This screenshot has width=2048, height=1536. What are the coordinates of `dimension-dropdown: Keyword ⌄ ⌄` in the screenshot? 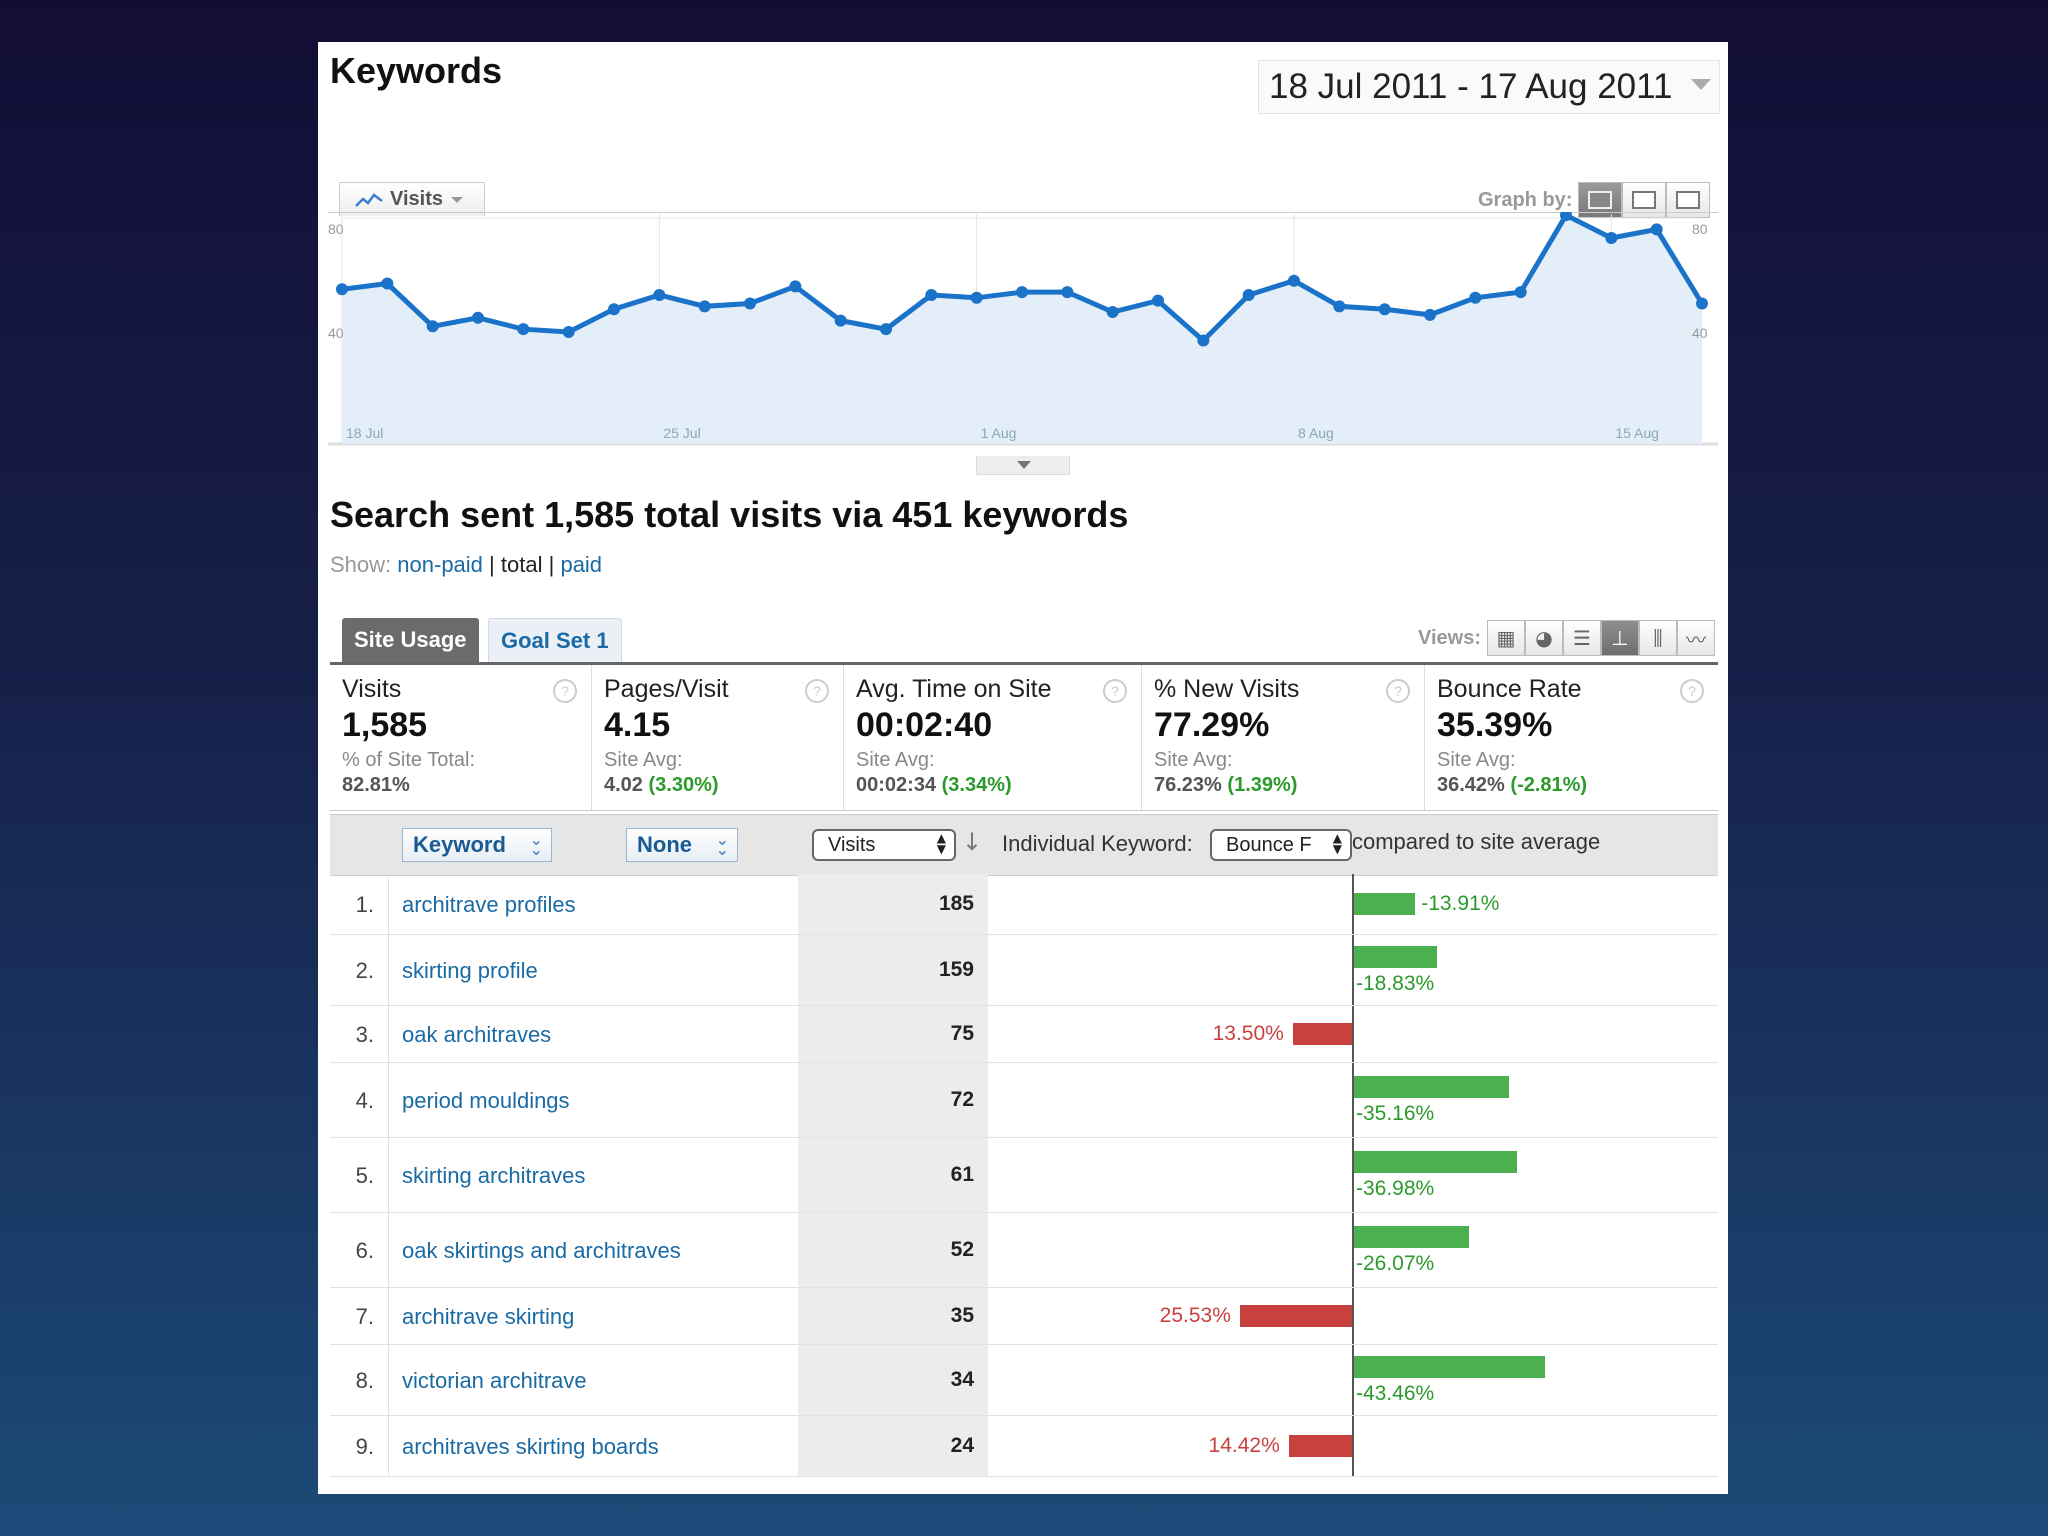 It's located at (477, 845).